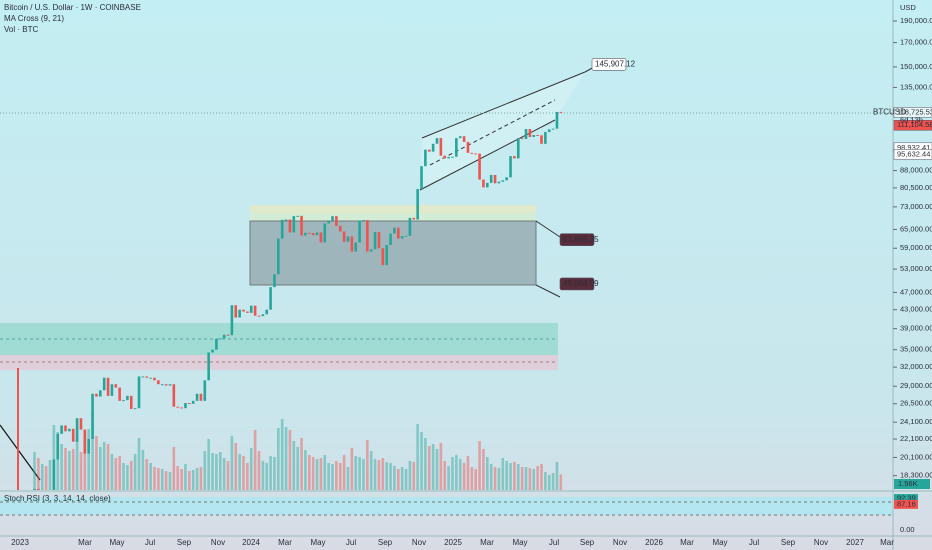  I want to click on zone, so click(393, 209).